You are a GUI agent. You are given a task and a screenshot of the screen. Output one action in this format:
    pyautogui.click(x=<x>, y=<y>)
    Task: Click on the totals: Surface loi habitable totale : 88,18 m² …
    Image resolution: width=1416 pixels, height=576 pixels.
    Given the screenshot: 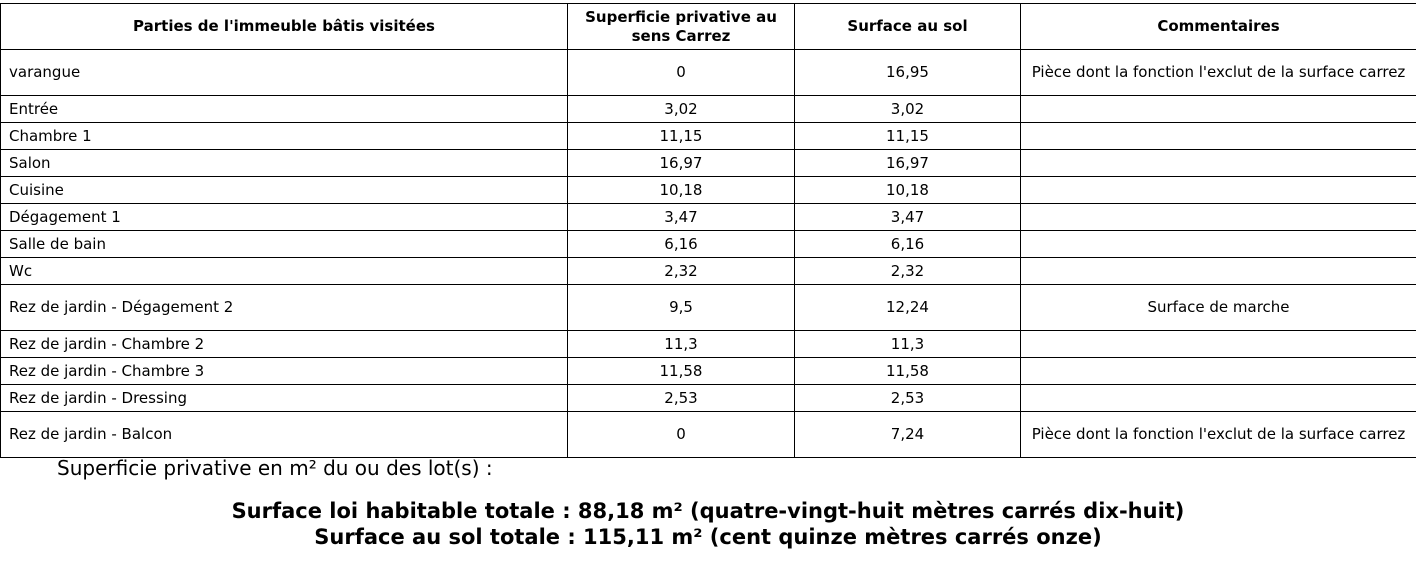 What is the action you would take?
    pyautogui.click(x=708, y=524)
    